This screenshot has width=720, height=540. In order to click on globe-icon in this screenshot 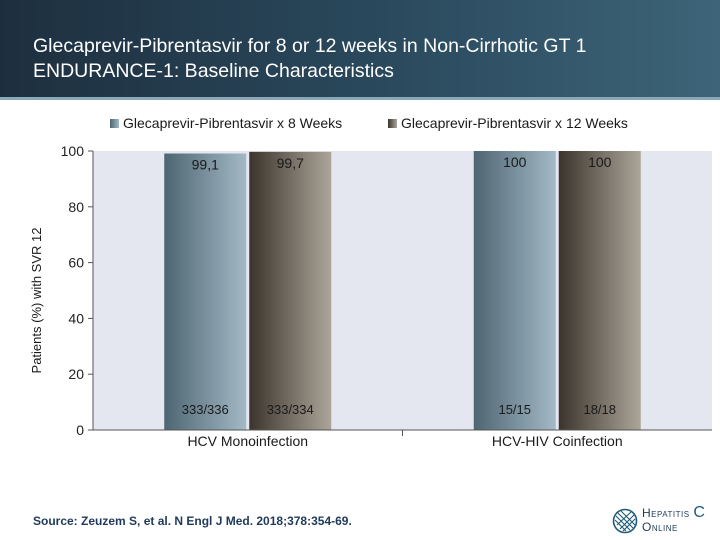, I will do `click(625, 521)`.